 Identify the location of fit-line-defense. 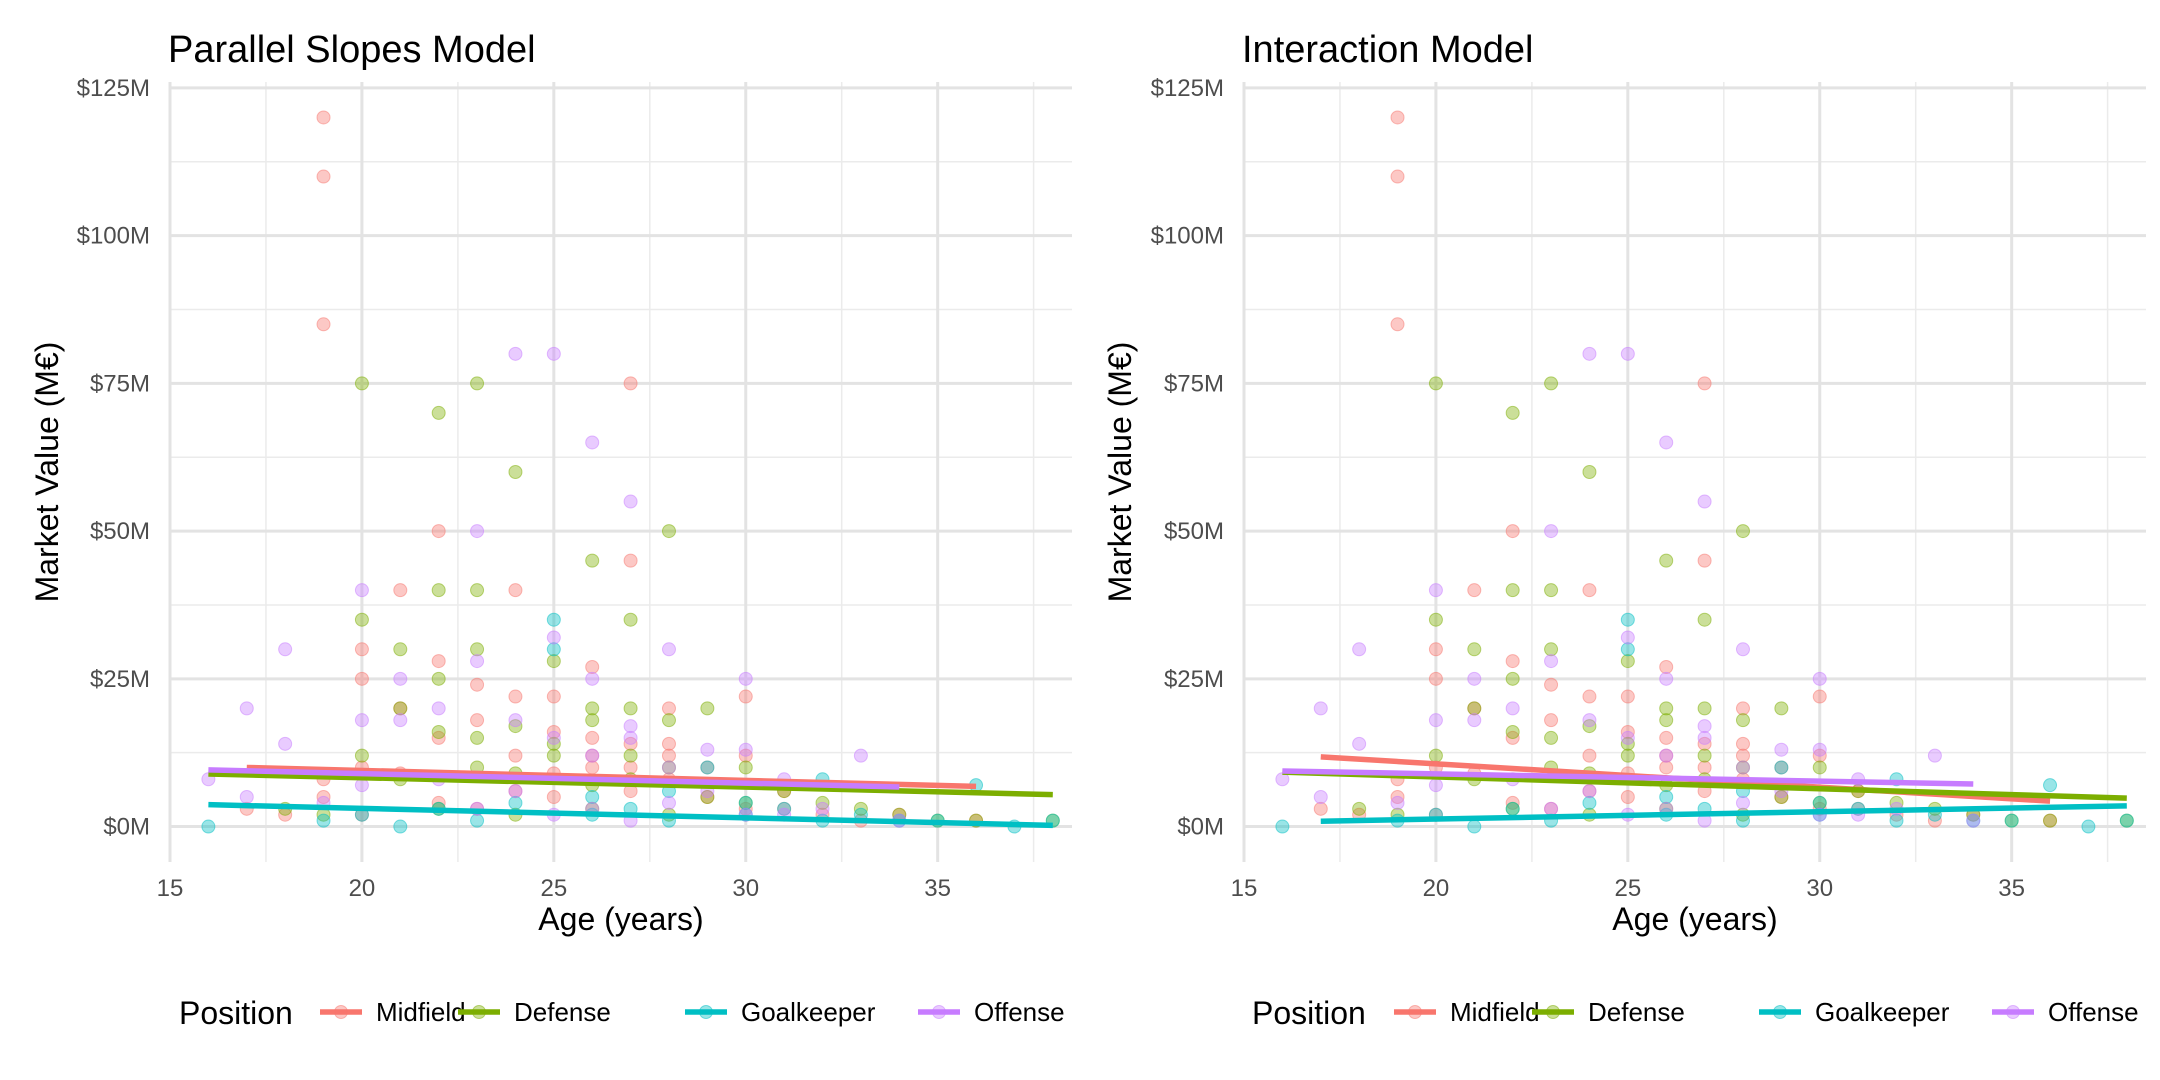
(1704, 785).